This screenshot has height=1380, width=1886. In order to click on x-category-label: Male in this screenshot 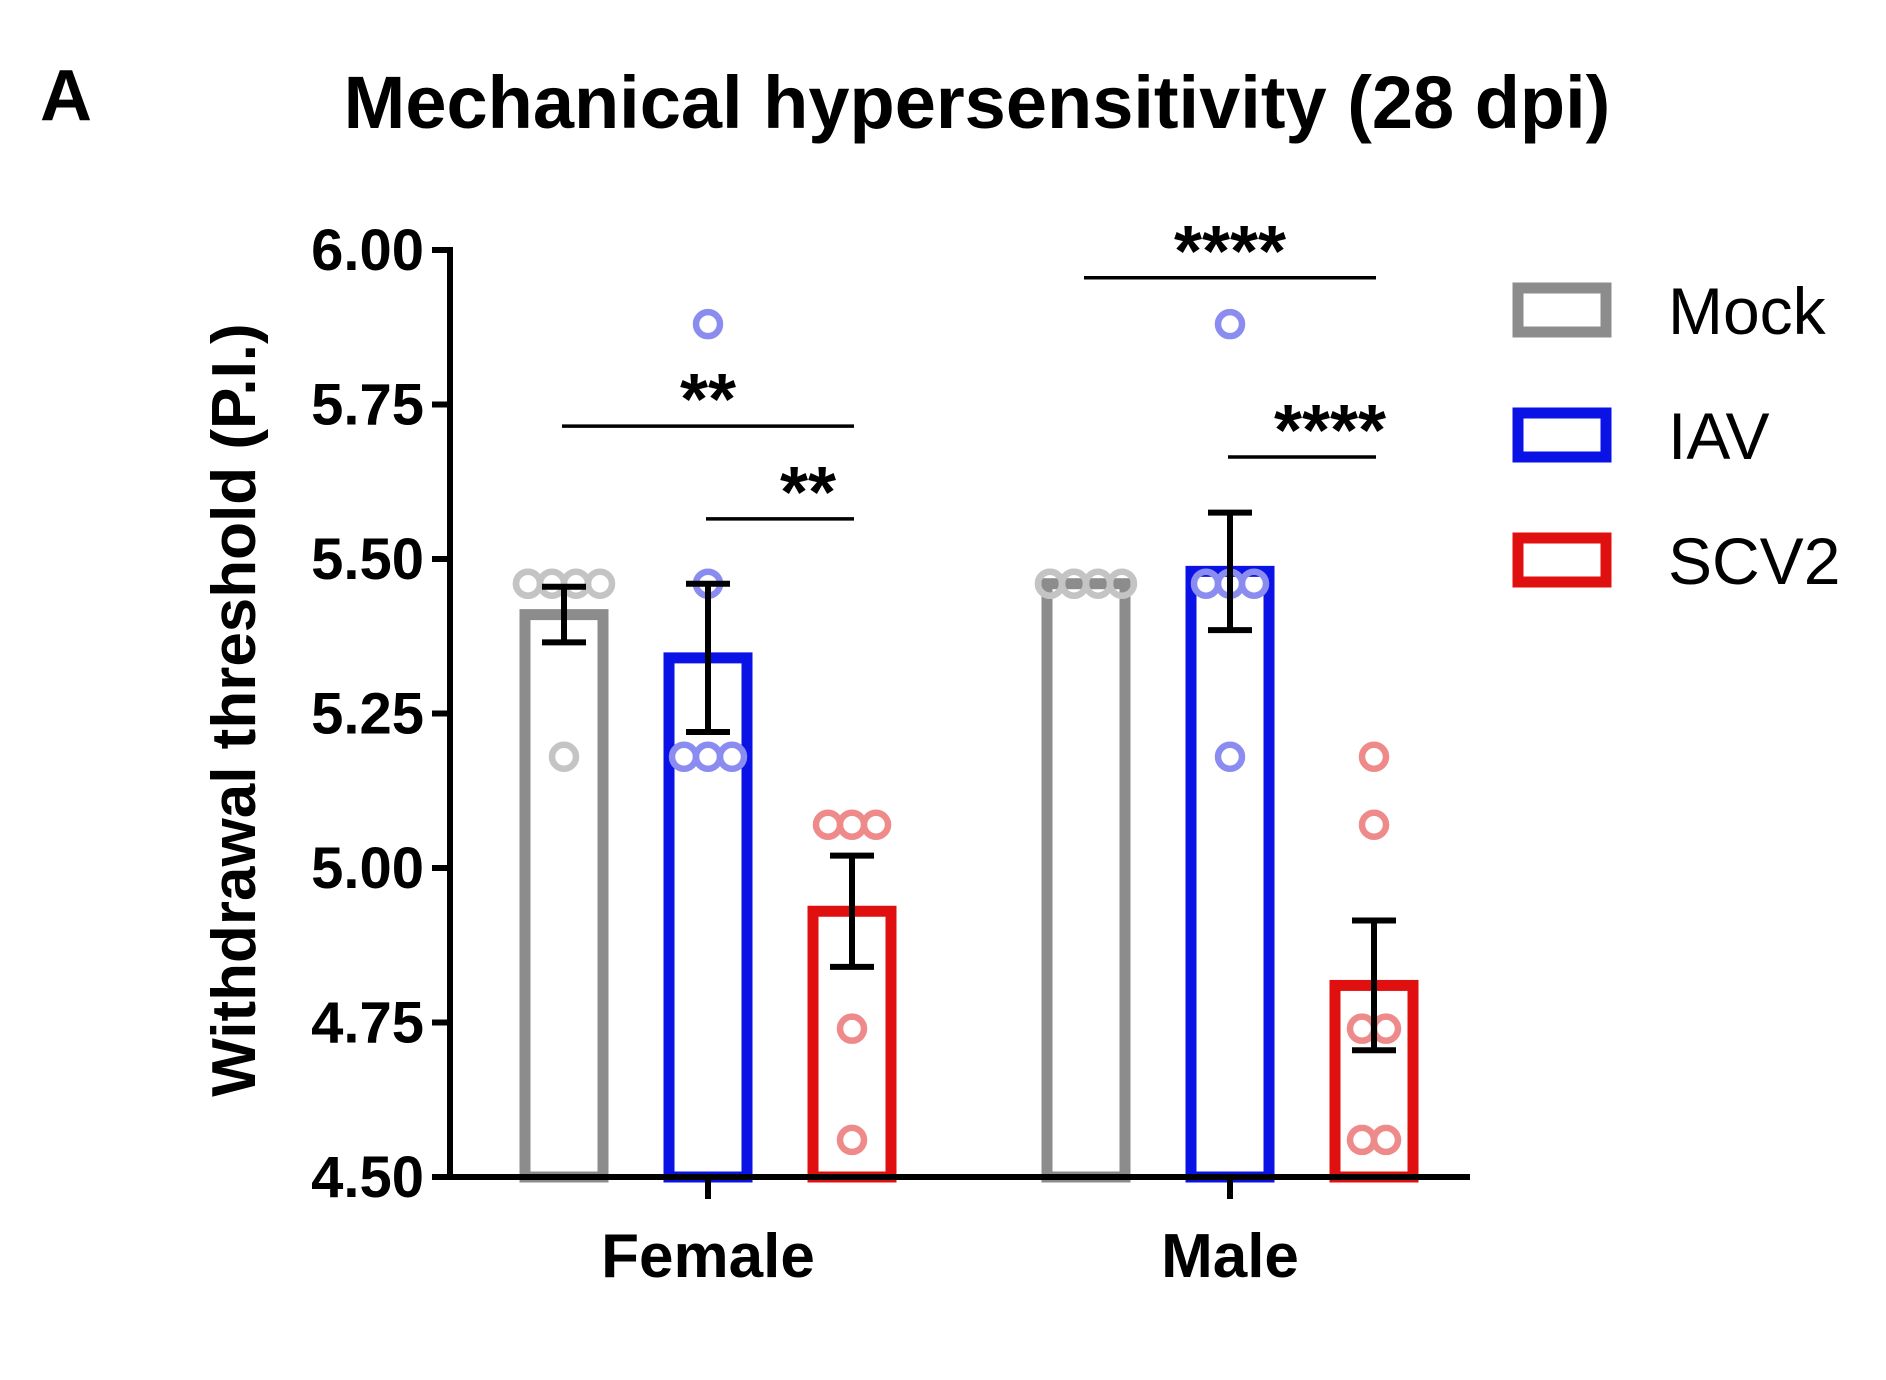, I will do `click(1230, 1256)`.